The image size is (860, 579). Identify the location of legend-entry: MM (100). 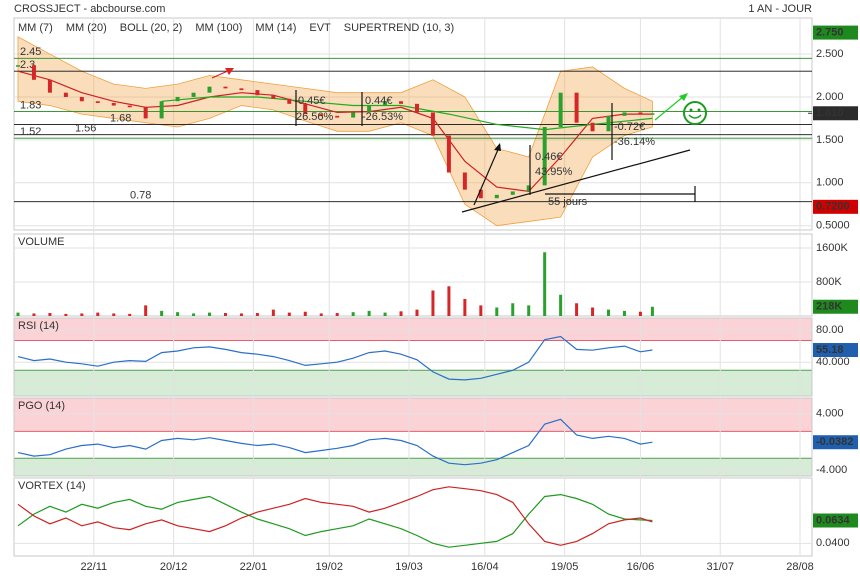
(218, 28).